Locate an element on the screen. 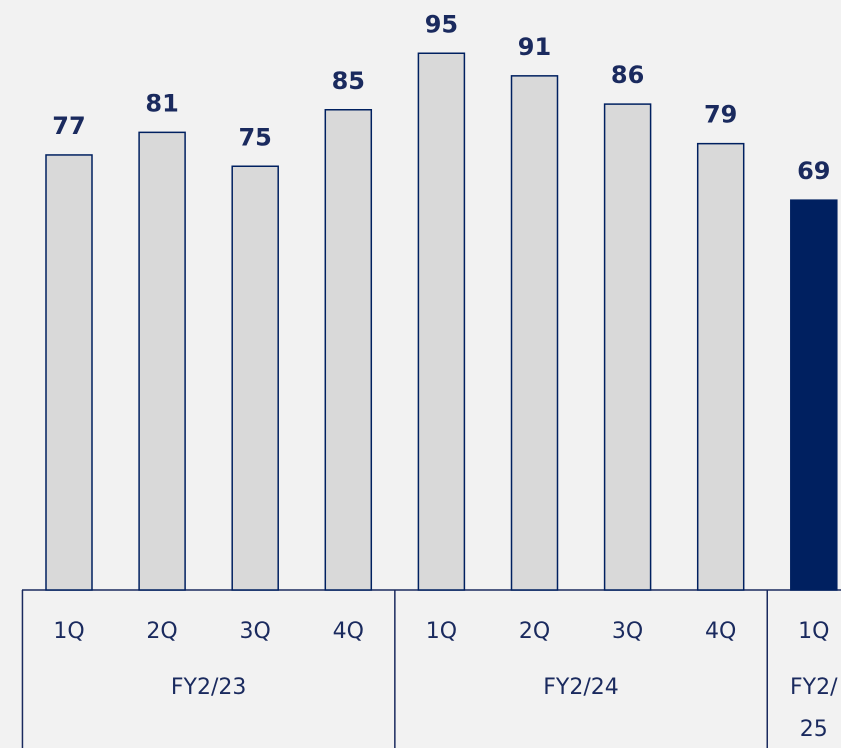 This screenshot has height=748, width=841. group-label-box: FY2/25 is located at coordinates (814, 708).